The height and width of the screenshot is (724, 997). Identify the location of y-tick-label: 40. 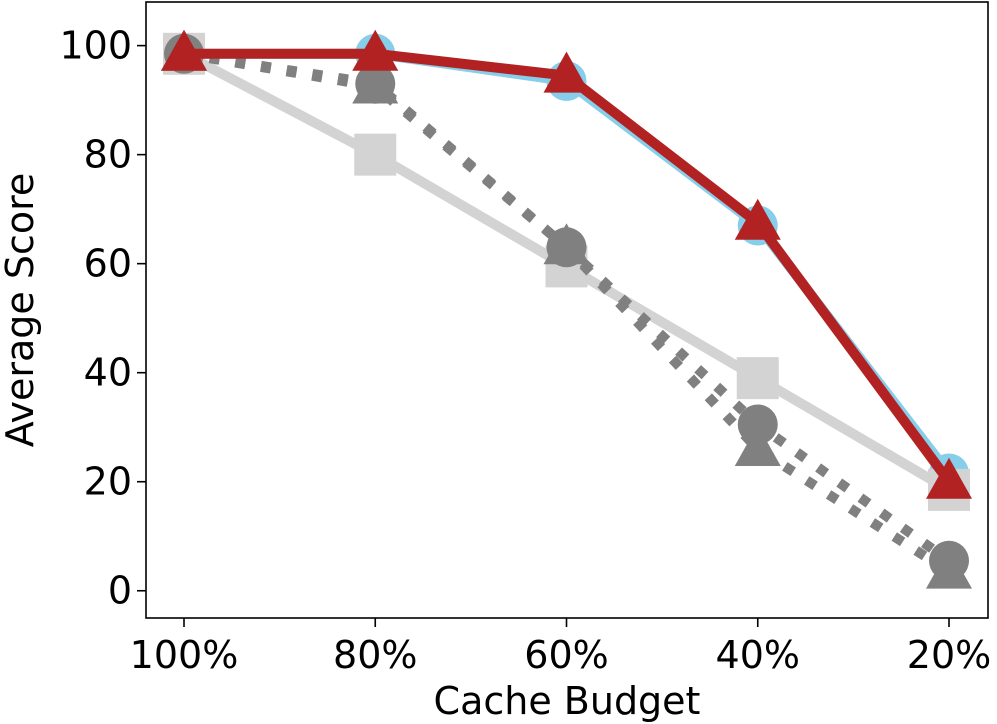
(108, 373).